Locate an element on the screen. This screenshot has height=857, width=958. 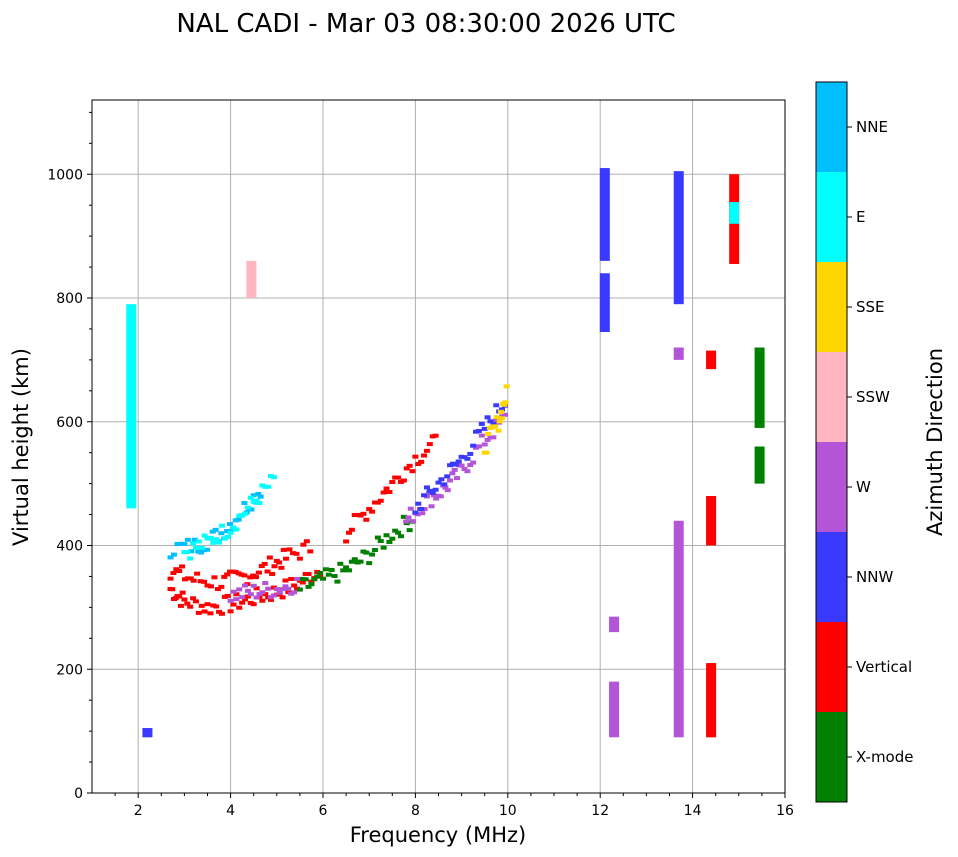
colorbar-category-label: W is located at coordinates (863, 487).